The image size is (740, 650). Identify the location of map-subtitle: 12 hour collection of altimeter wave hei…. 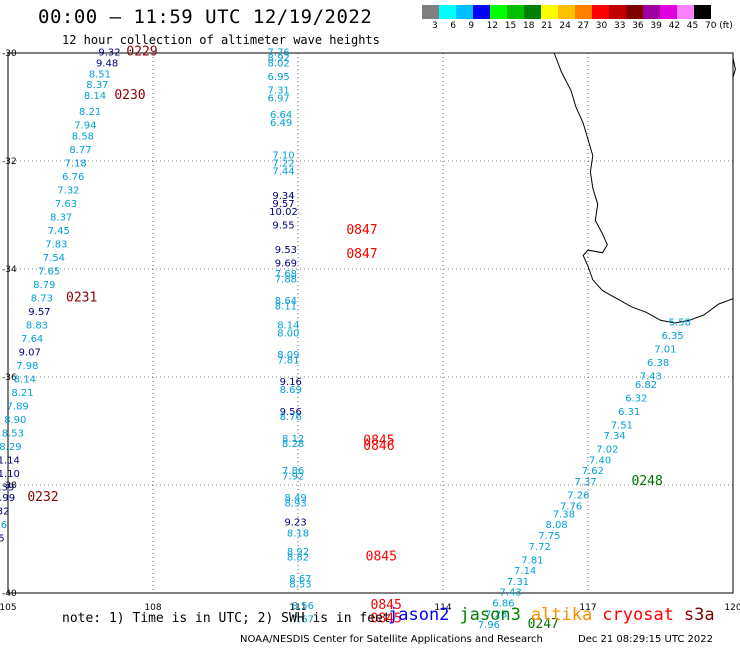
(221, 40).